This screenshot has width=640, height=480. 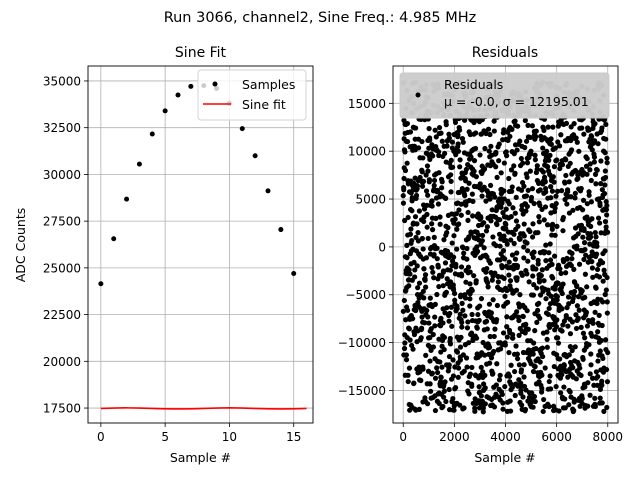 What do you see at coordinates (268, 84) in the screenshot?
I see `legend-samples-label: Samples` at bounding box center [268, 84].